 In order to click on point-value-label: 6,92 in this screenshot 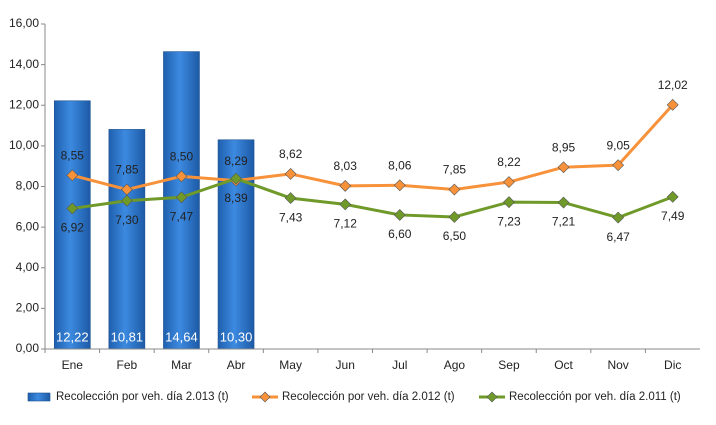, I will do `click(73, 228)`.